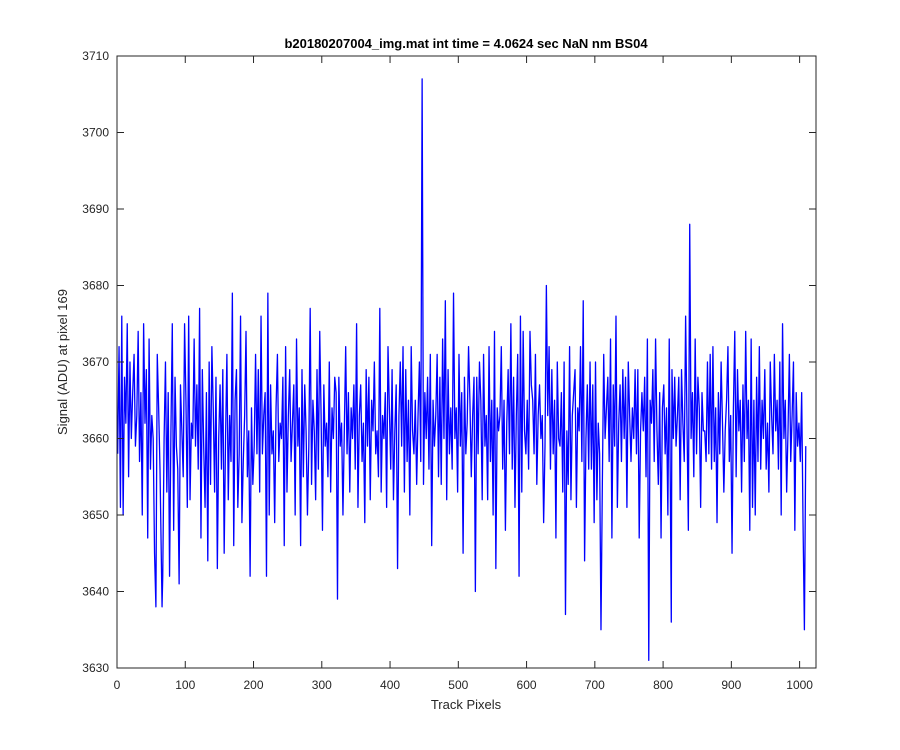  Describe the element at coordinates (117, 685) in the screenshot. I see `x-tick-label: 0` at that location.